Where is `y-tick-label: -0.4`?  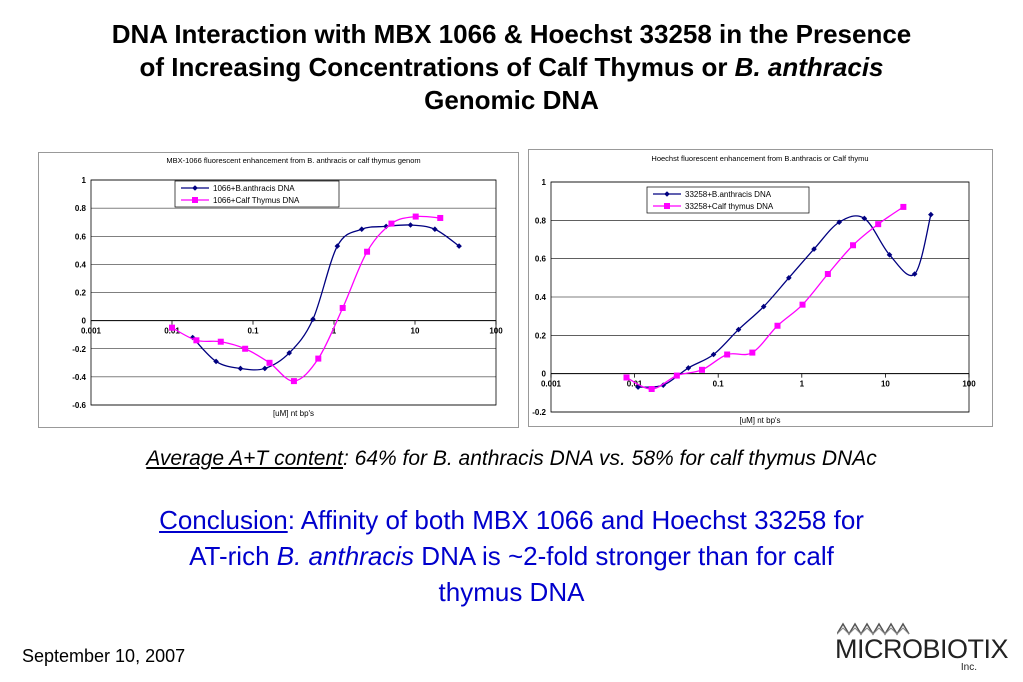 y-tick-label: -0.4 is located at coordinates (79, 377).